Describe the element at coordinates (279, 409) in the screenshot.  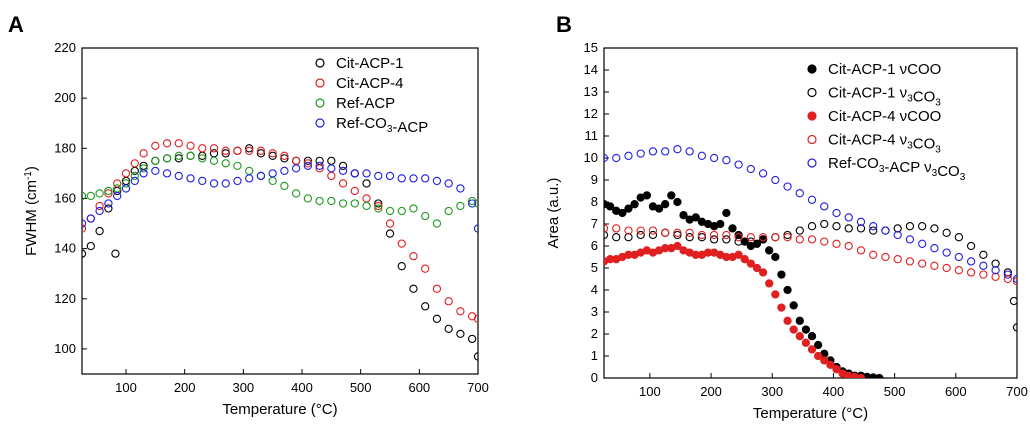
I see `x-axis-title: Temperature (°C)` at that location.